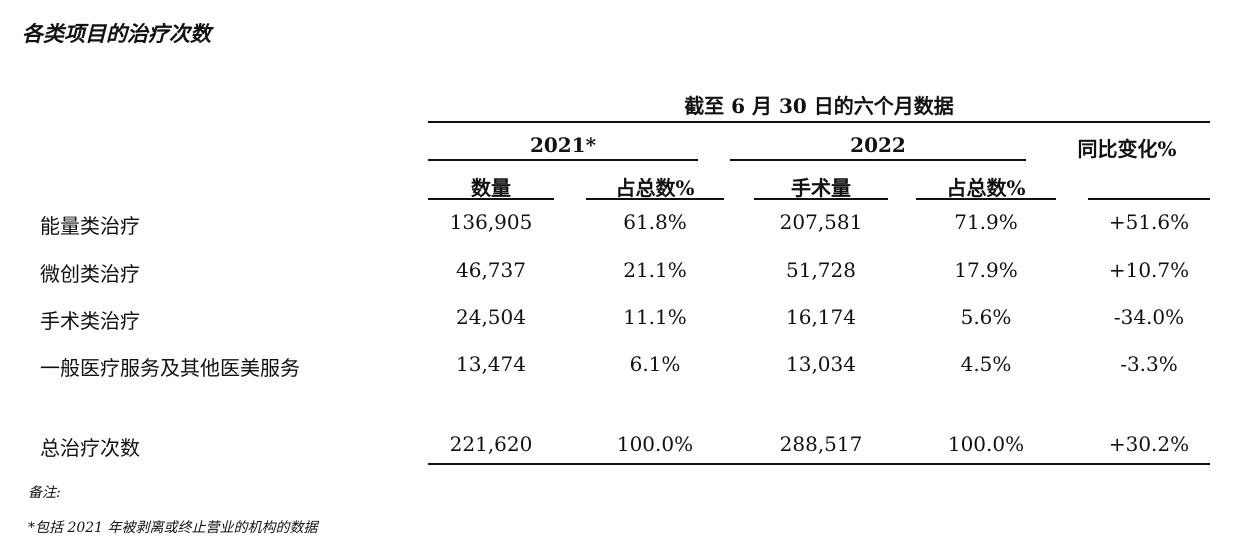  What do you see at coordinates (655, 222) in the screenshot?
I see `row-2021-share: 61.8%` at bounding box center [655, 222].